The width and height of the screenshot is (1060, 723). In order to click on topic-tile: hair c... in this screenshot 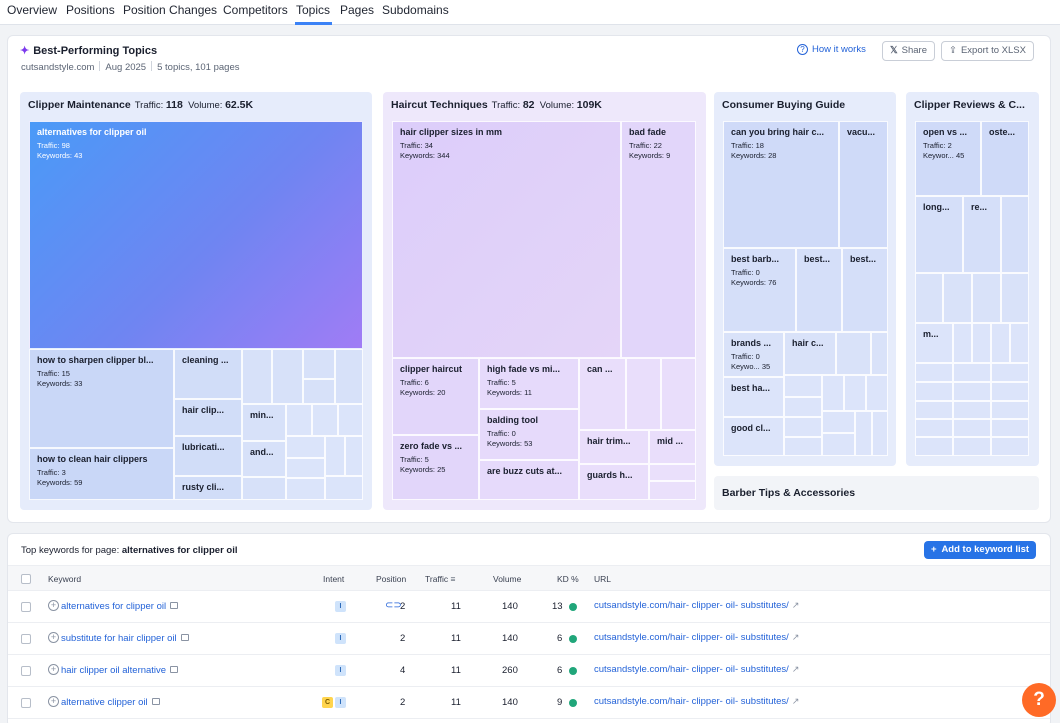, I will do `click(810, 353)`.